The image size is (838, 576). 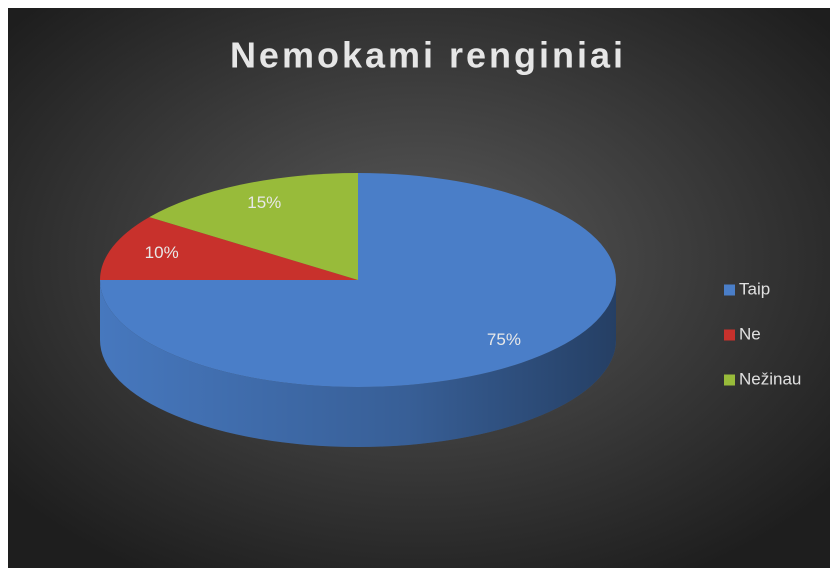 What do you see at coordinates (162, 252) in the screenshot?
I see `data-label: 10%` at bounding box center [162, 252].